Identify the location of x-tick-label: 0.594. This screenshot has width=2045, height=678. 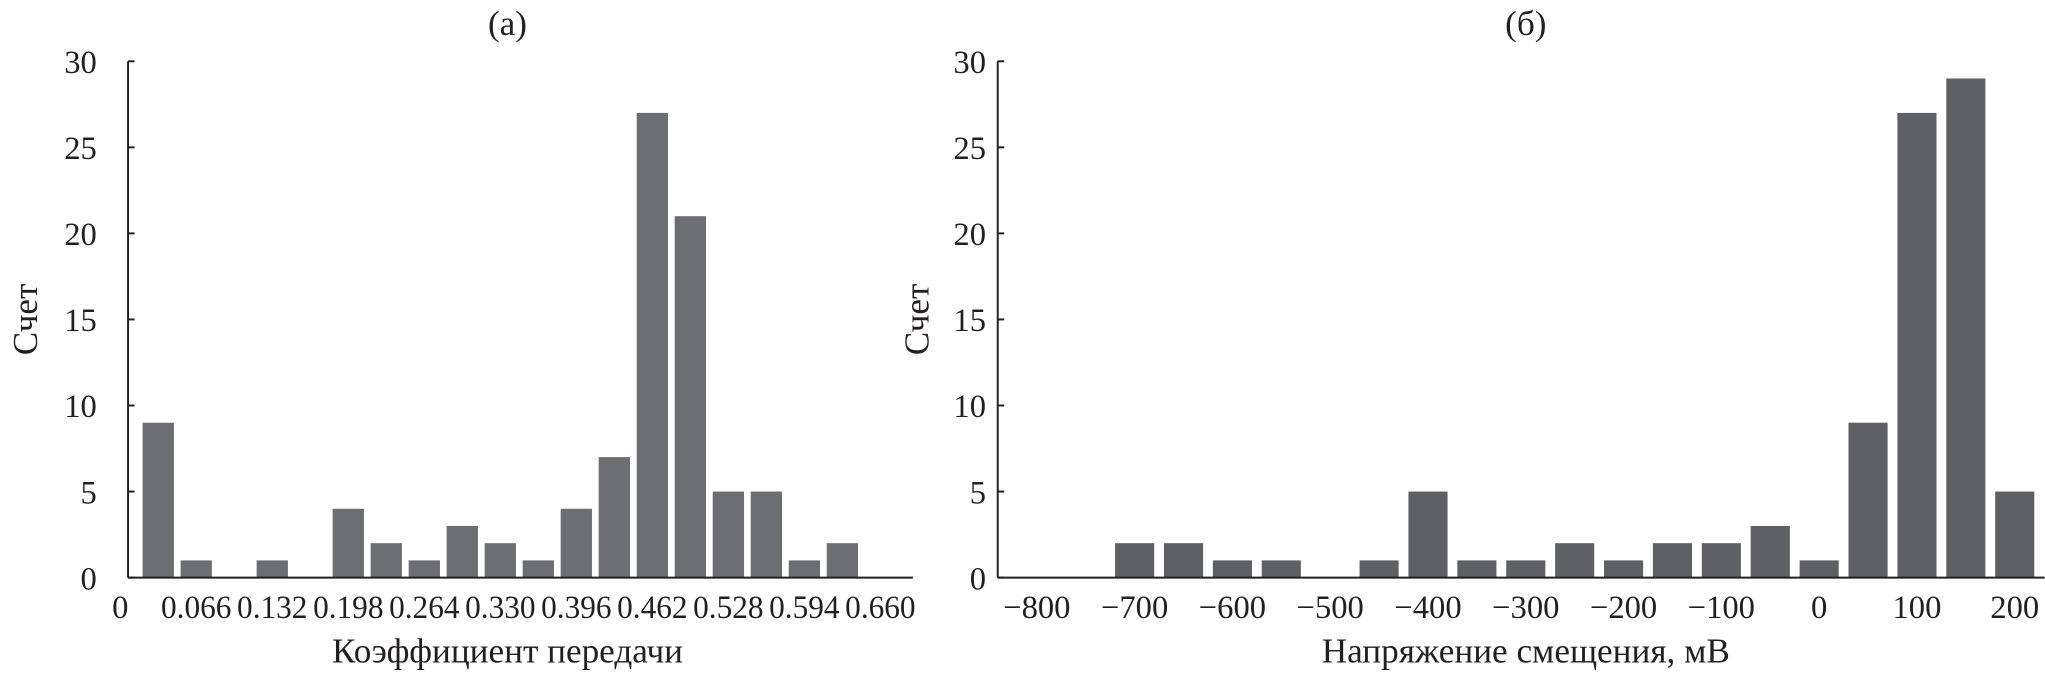
(804, 608).